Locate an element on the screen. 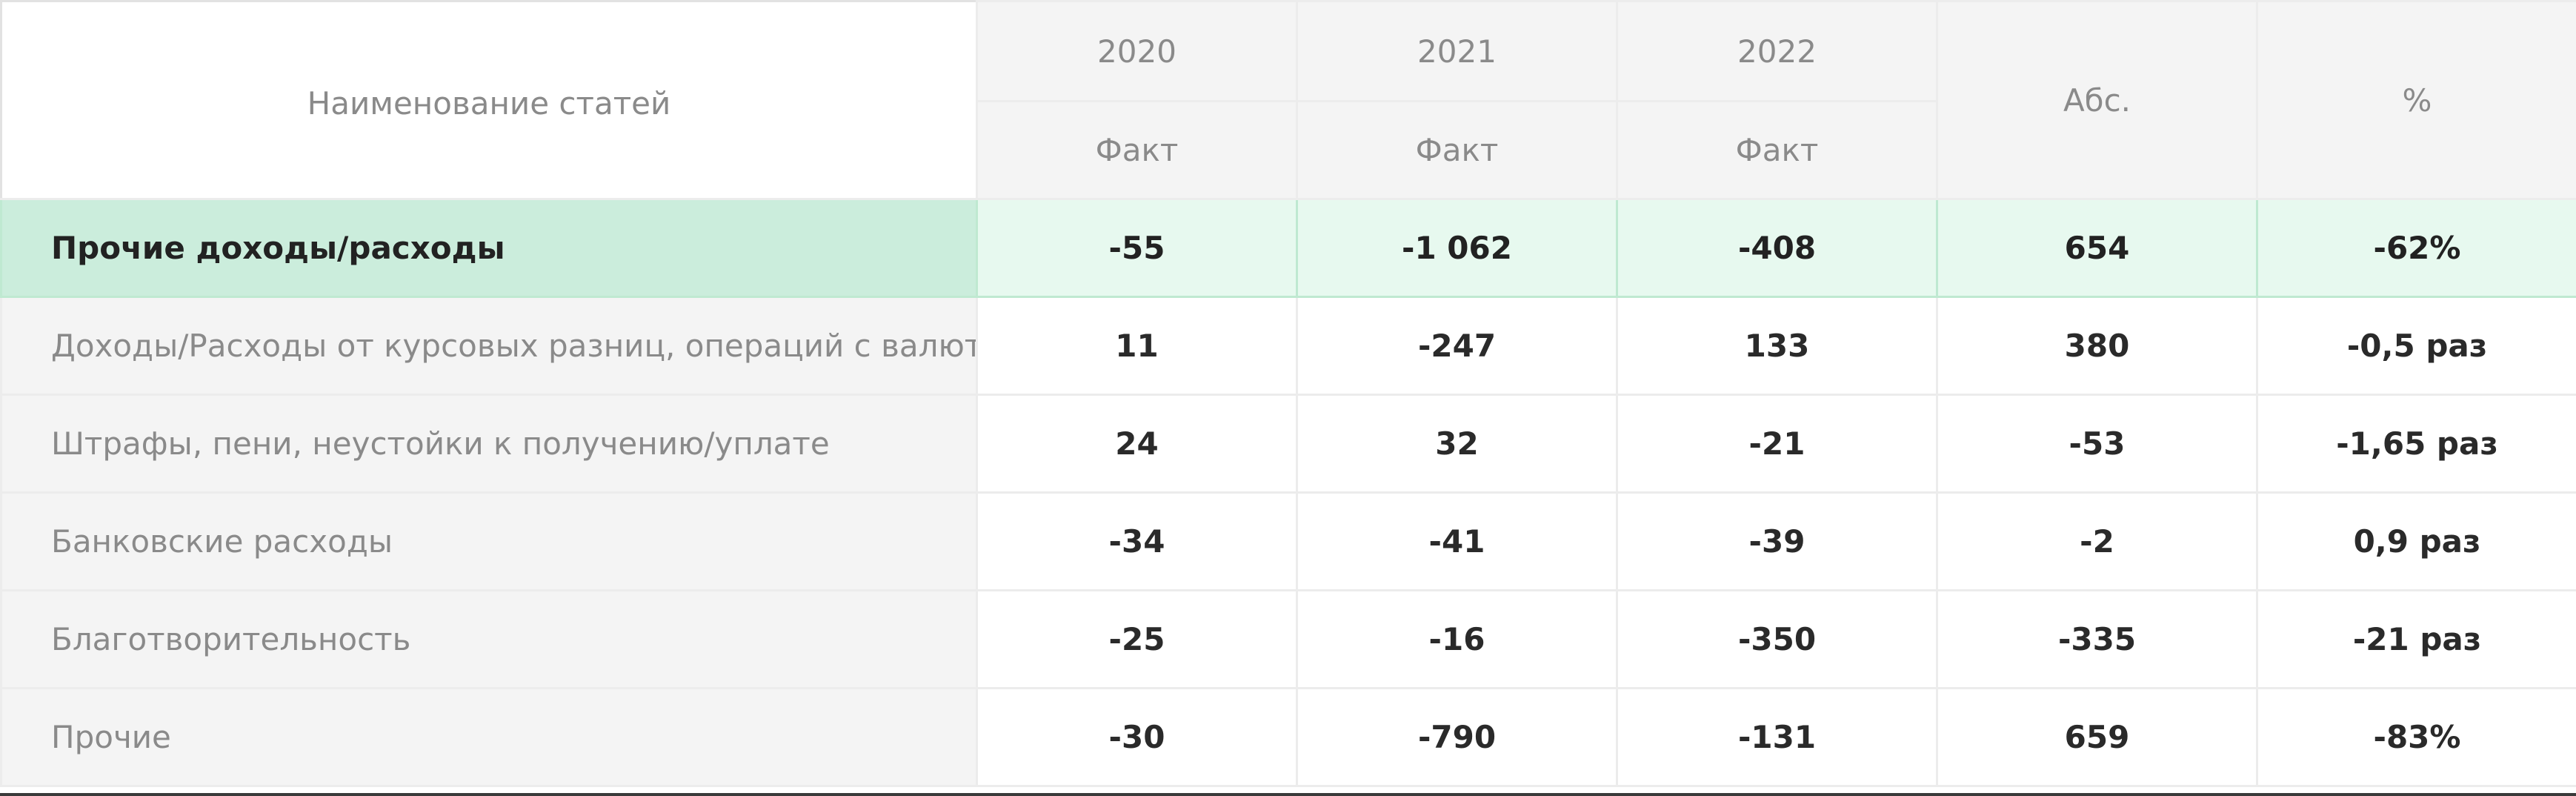 The height and width of the screenshot is (796, 2576). cell-percent: -21 раз is located at coordinates (2416, 639).